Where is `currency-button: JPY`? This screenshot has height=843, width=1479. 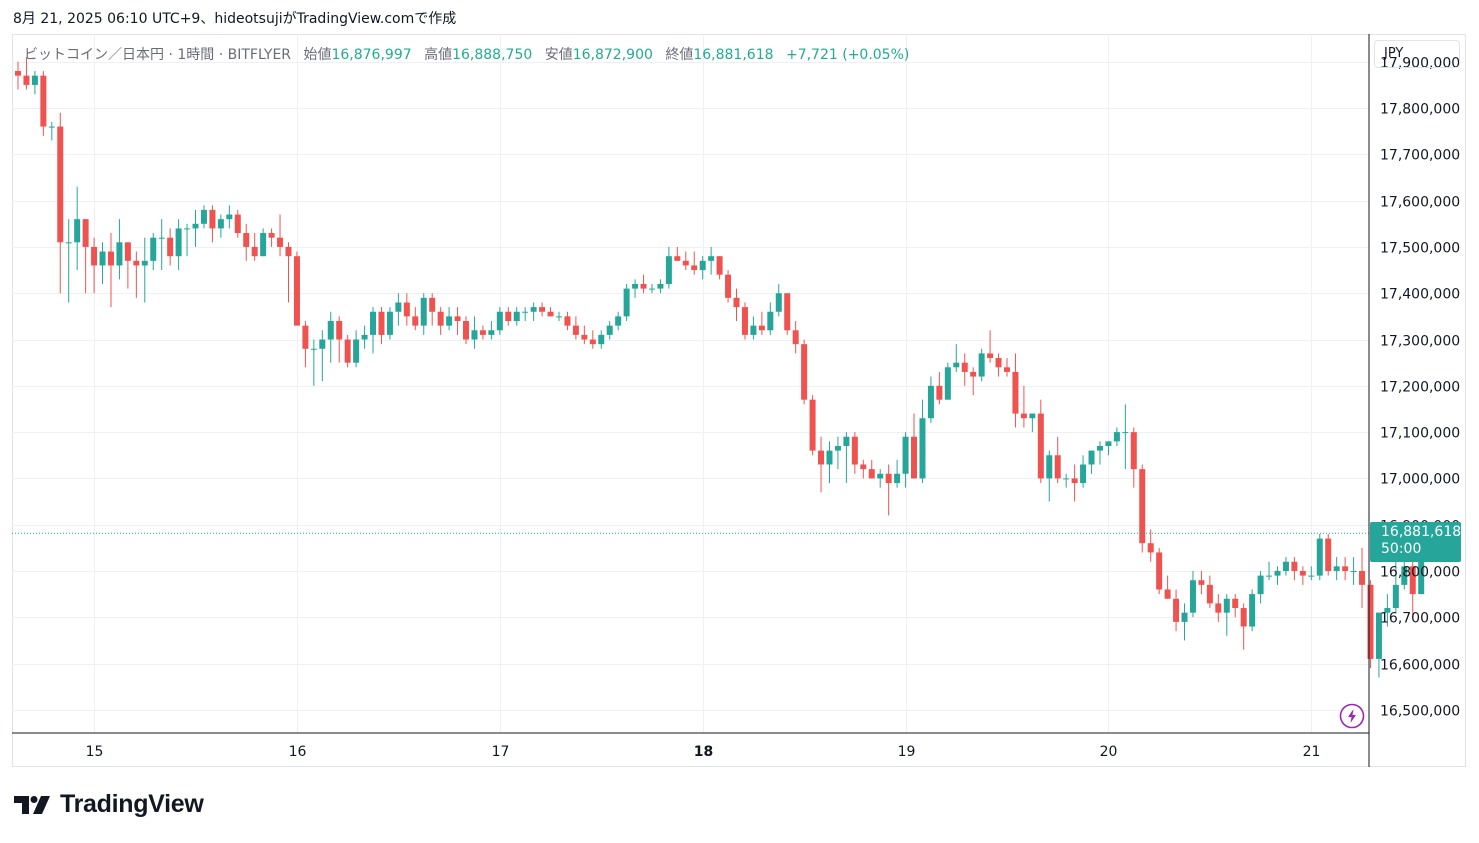 currency-button: JPY is located at coordinates (1417, 54).